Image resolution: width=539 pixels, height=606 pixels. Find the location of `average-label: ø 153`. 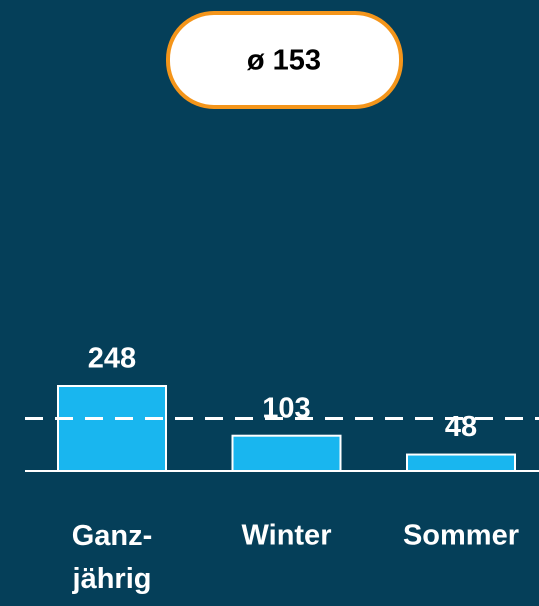

average-label: ø 153 is located at coordinates (284, 61).